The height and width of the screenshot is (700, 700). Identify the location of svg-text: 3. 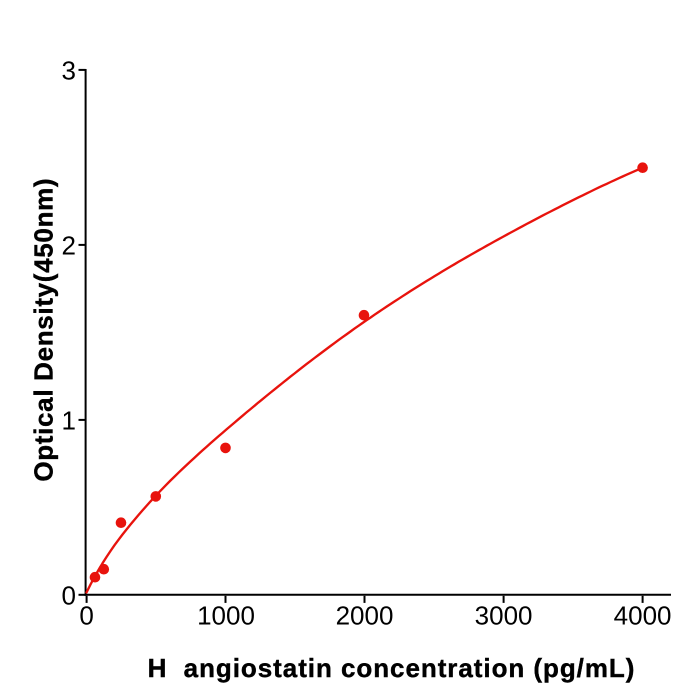
(69, 70).